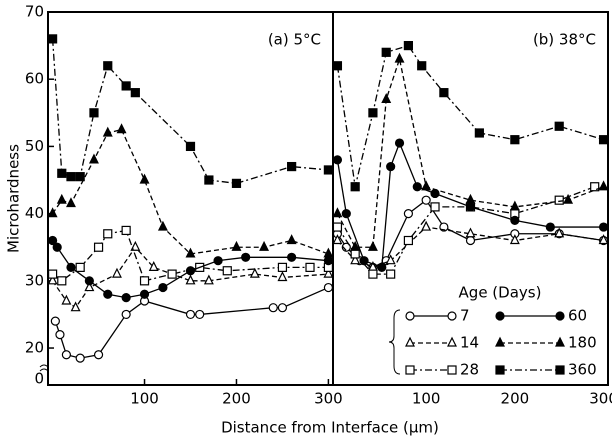  Describe the element at coordinates (600, 399) in the screenshot. I see `x-tick-label: 300` at that location.